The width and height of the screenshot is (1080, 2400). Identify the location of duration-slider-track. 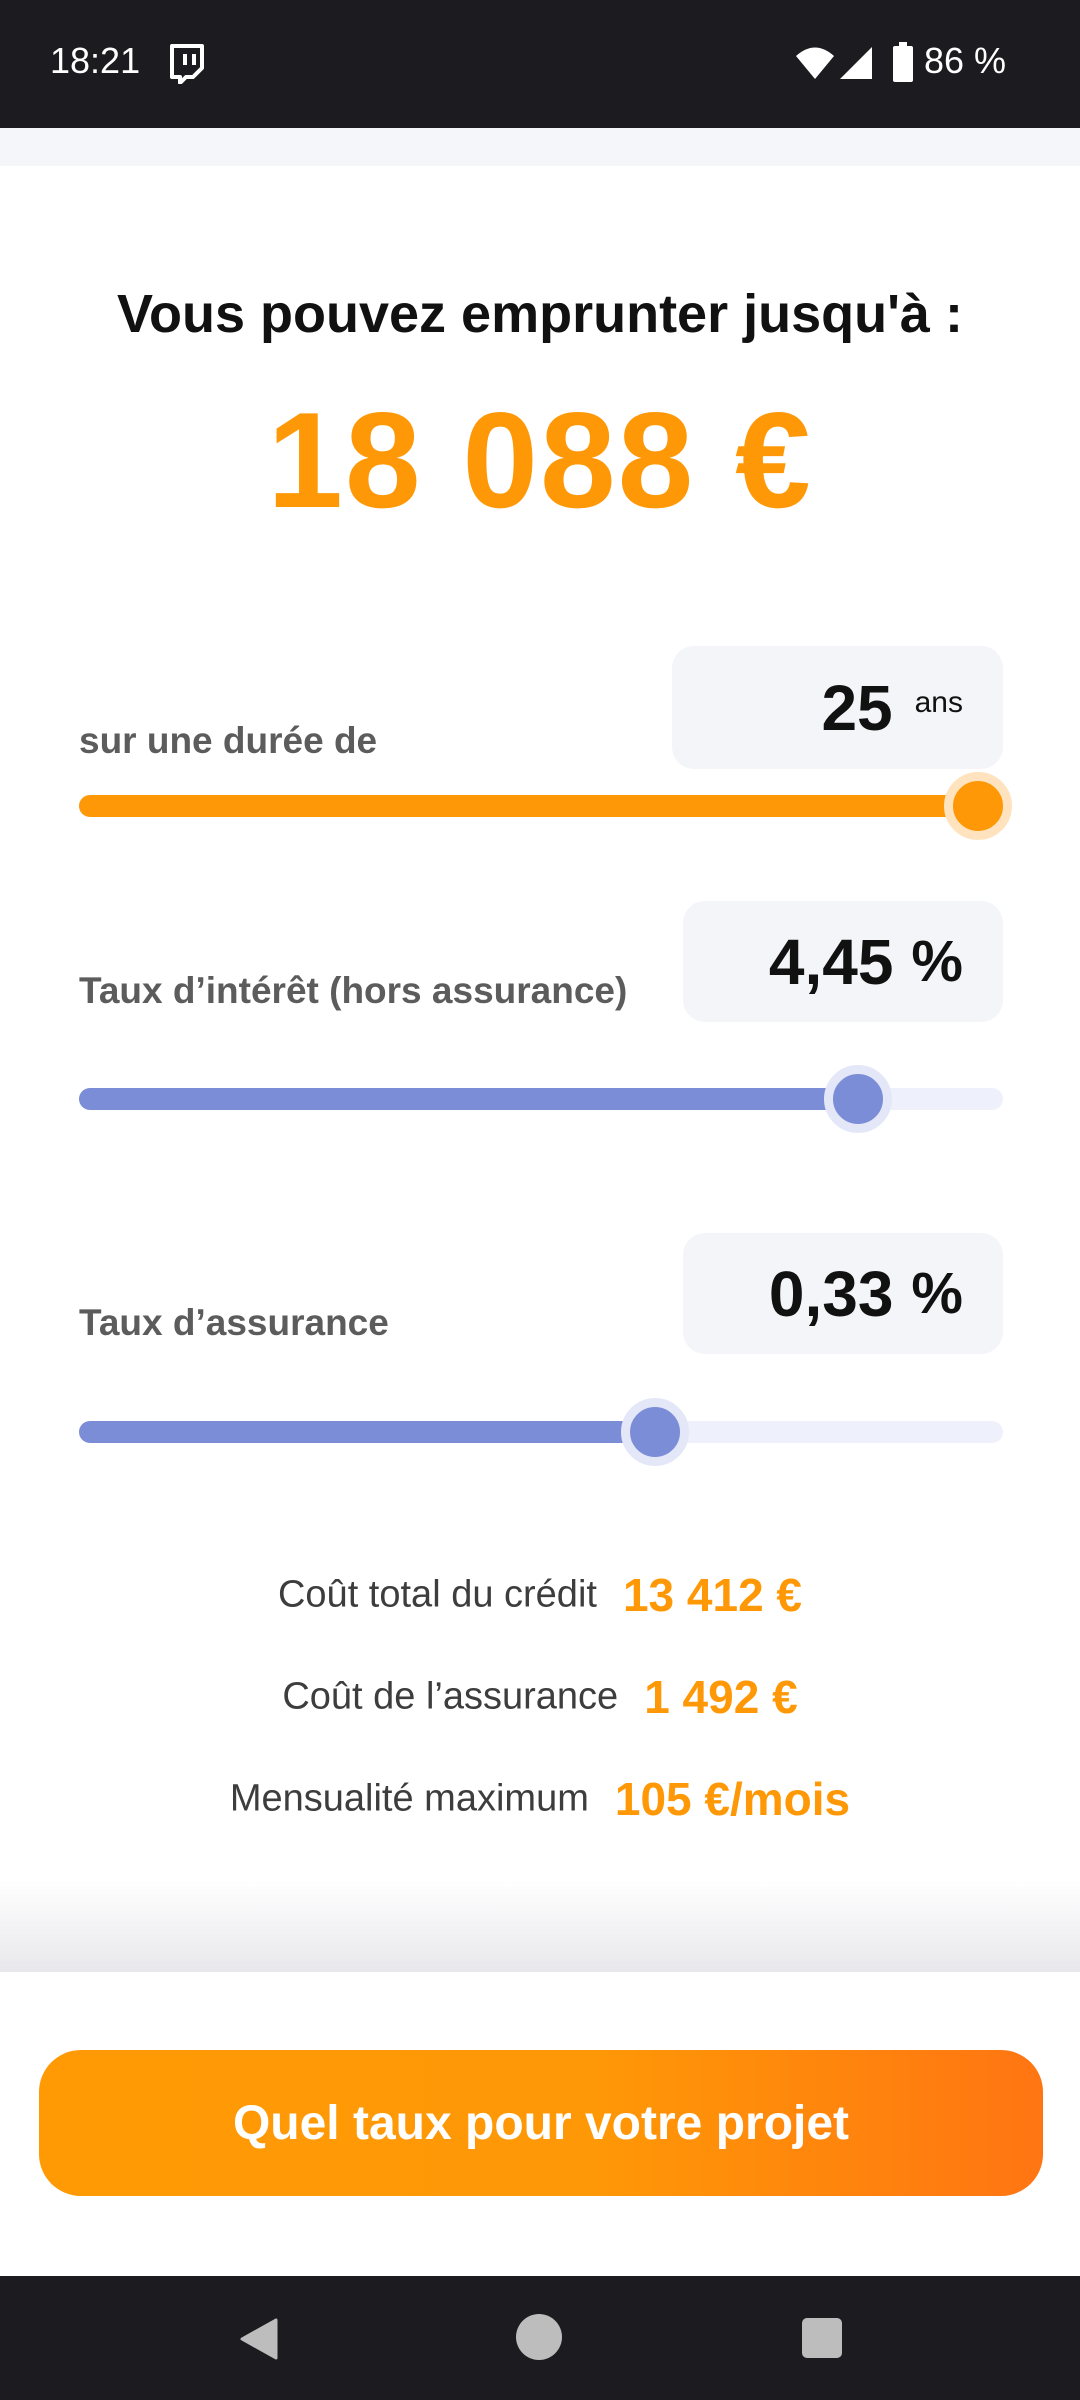
(541, 806).